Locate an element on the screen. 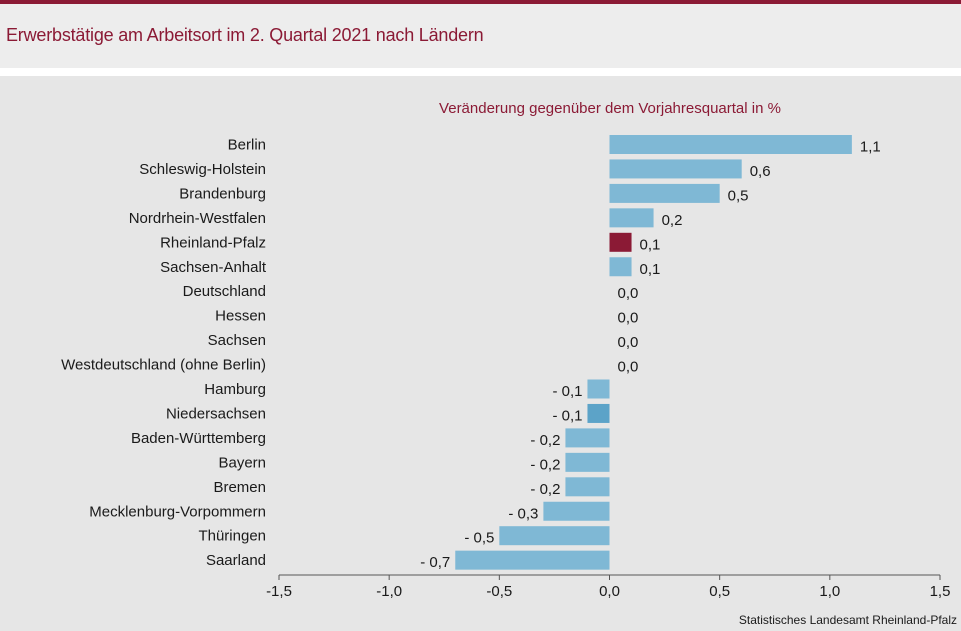 The height and width of the screenshot is (631, 961). category-label-hessen: Hessen is located at coordinates (240, 316).